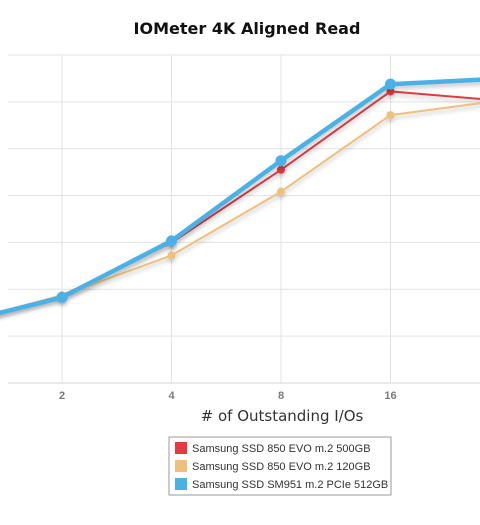  I want to click on x-axis-ticks: 2 4 8 16, so click(228, 396).